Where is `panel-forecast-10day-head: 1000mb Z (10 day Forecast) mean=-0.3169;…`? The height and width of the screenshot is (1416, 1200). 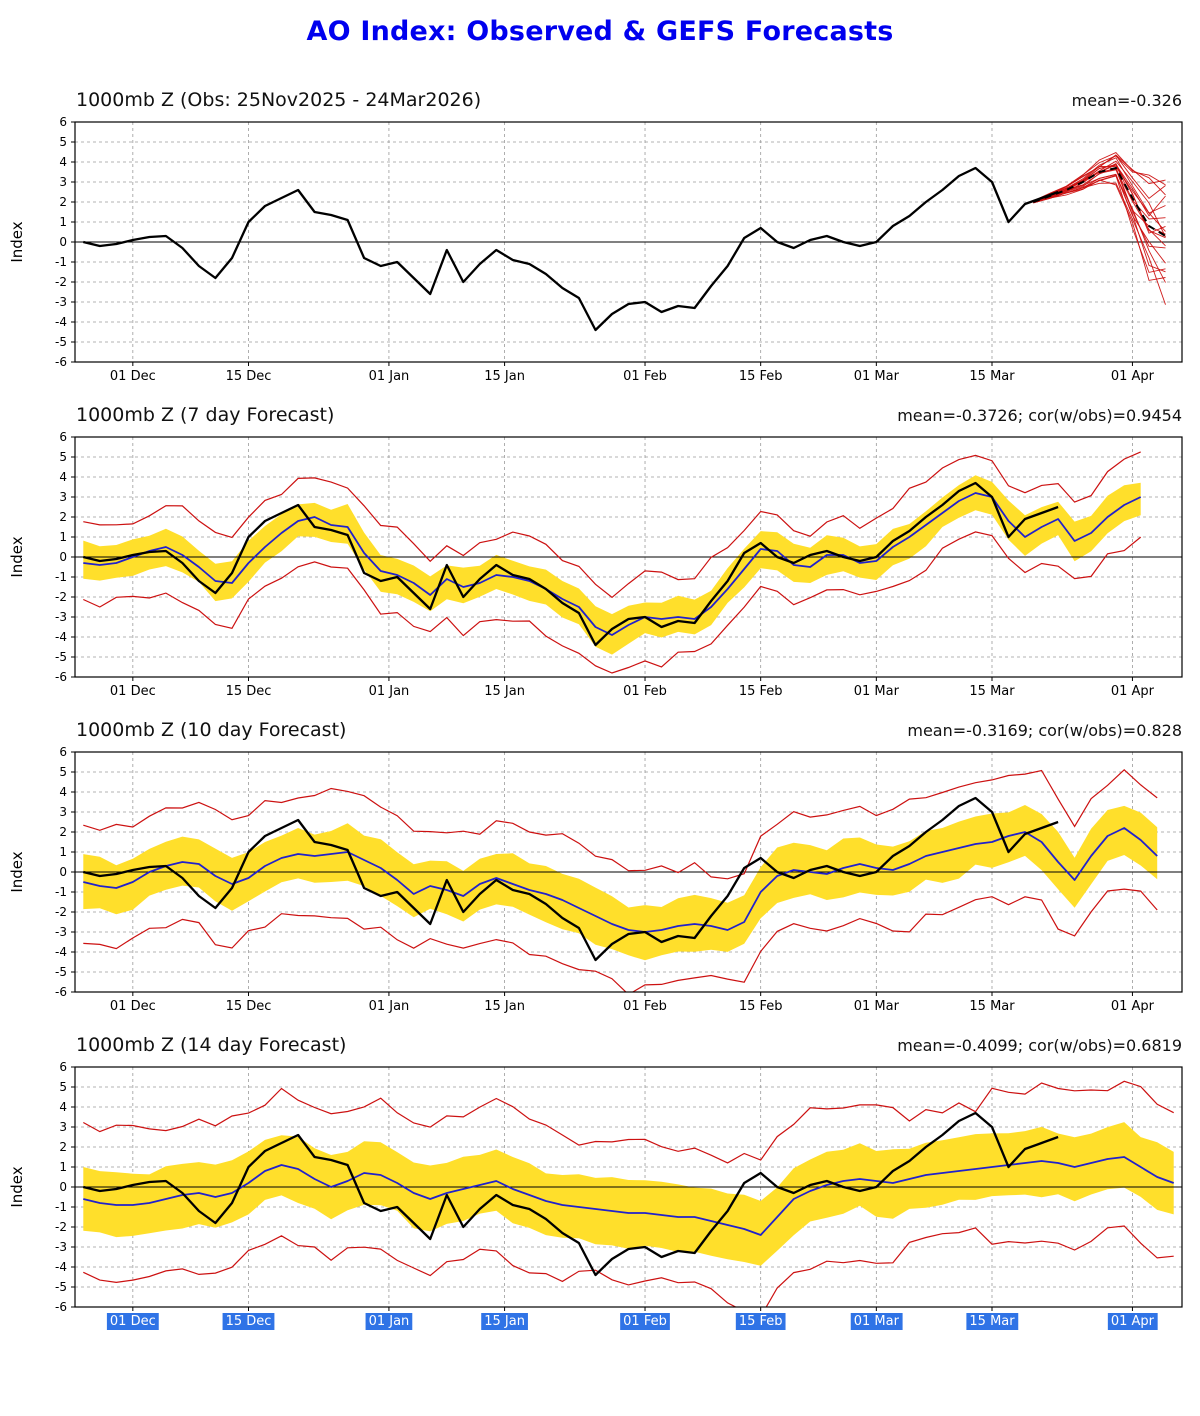 panel-forecast-10day-head: 1000mb Z (10 day Forecast) mean=-0.3169;… is located at coordinates (600, 732).